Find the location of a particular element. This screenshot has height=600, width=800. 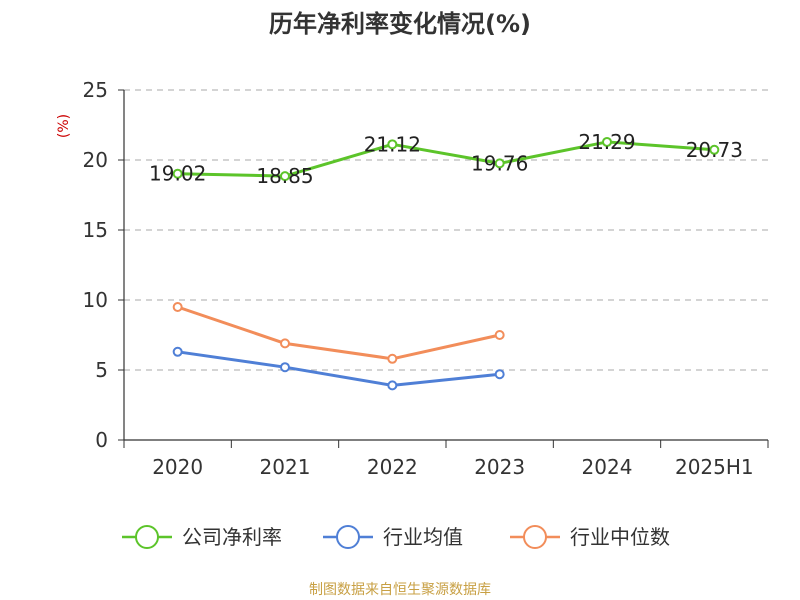

data-label: 18.85 is located at coordinates (284, 176).